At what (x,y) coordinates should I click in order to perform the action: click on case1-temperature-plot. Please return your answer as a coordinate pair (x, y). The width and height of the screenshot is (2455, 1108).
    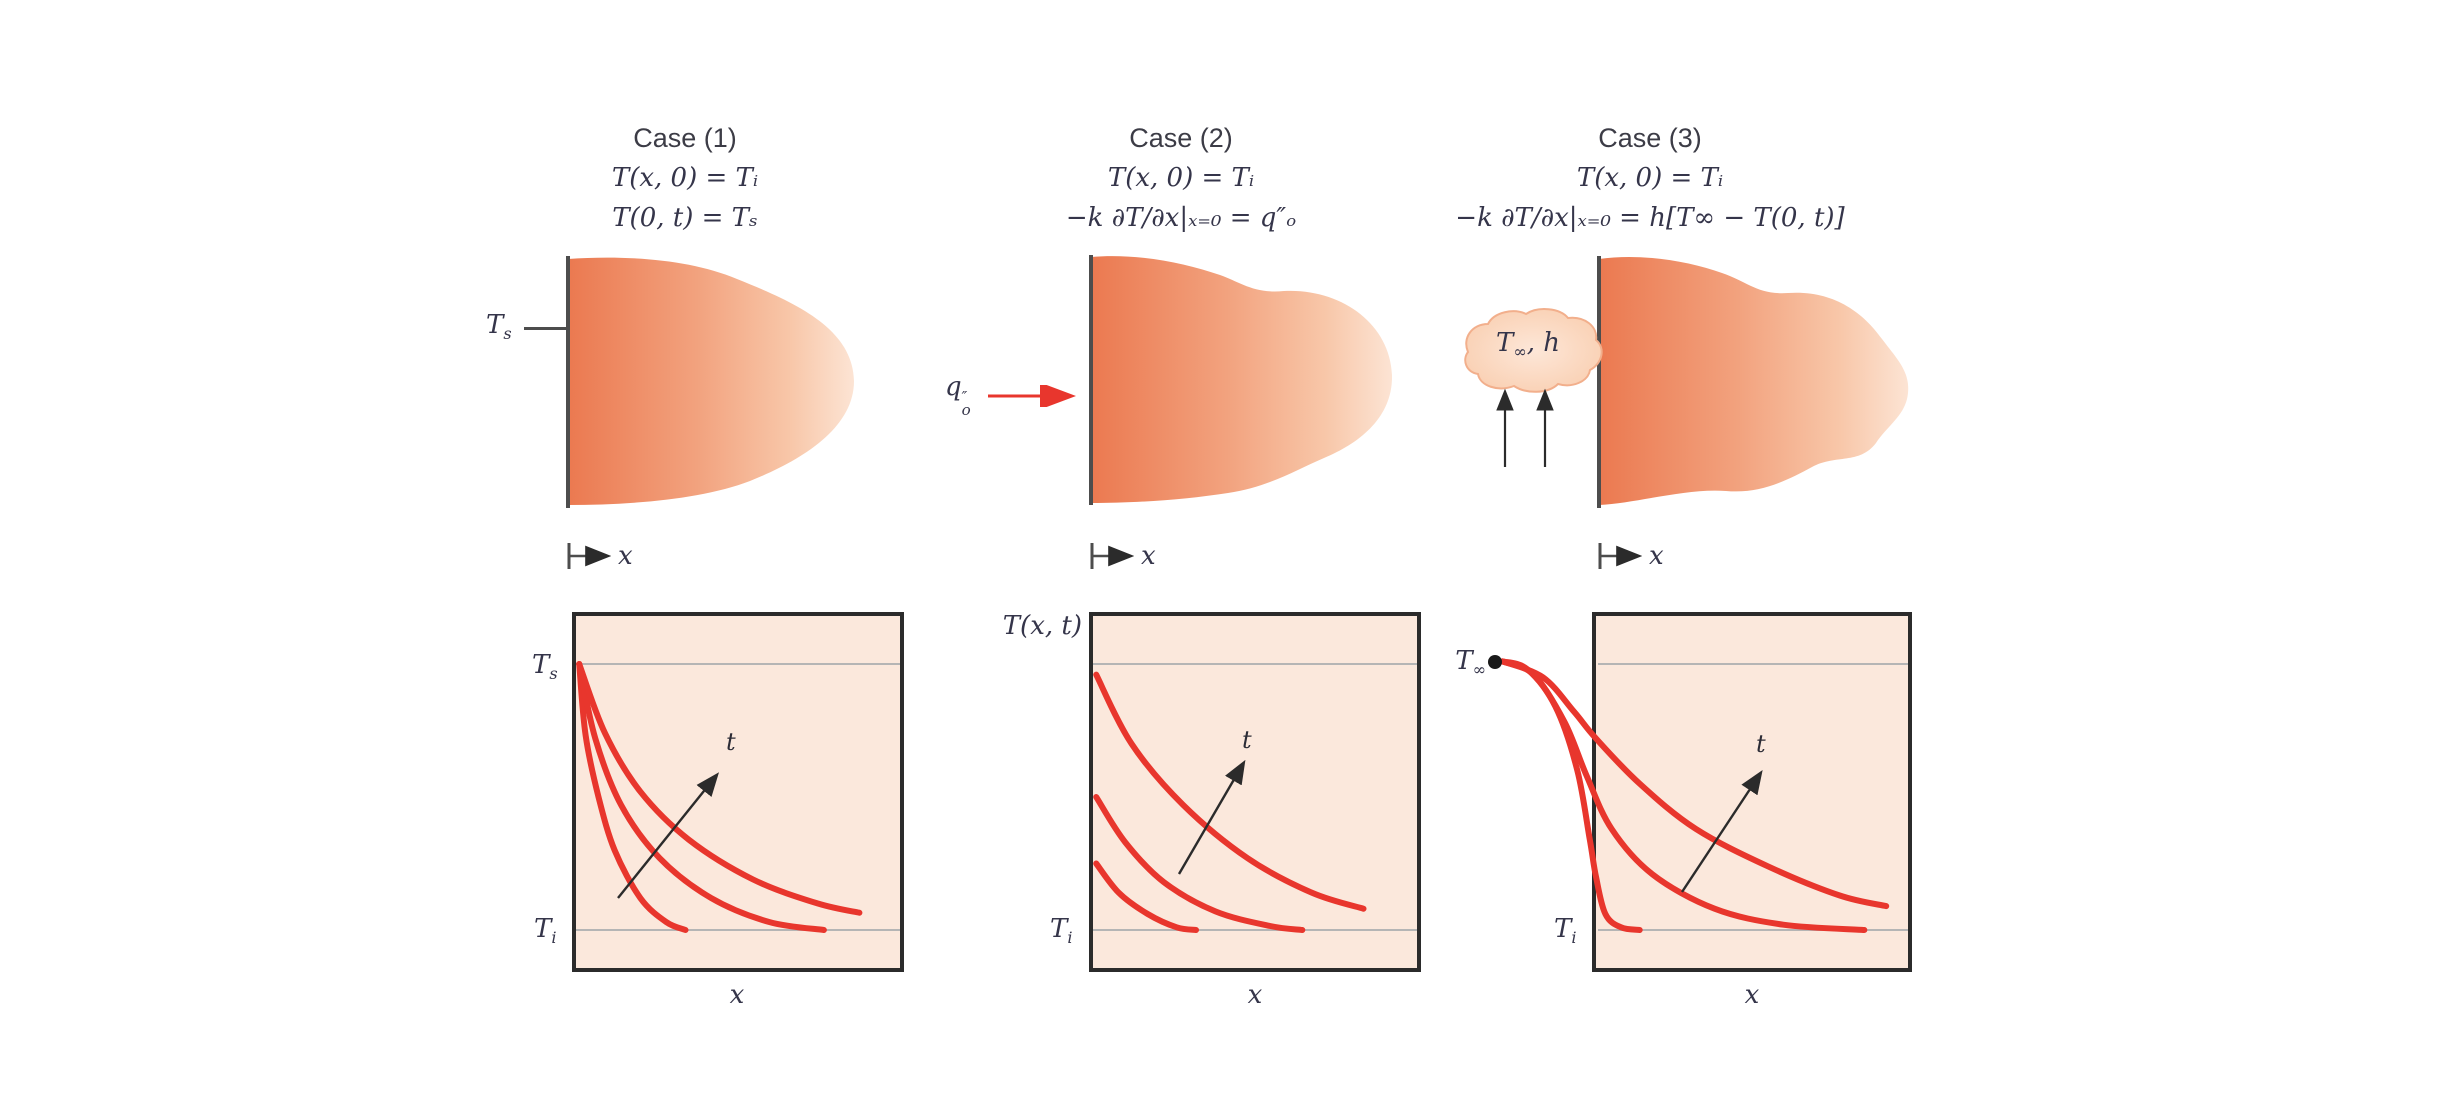
    Looking at the image, I should click on (738, 792).